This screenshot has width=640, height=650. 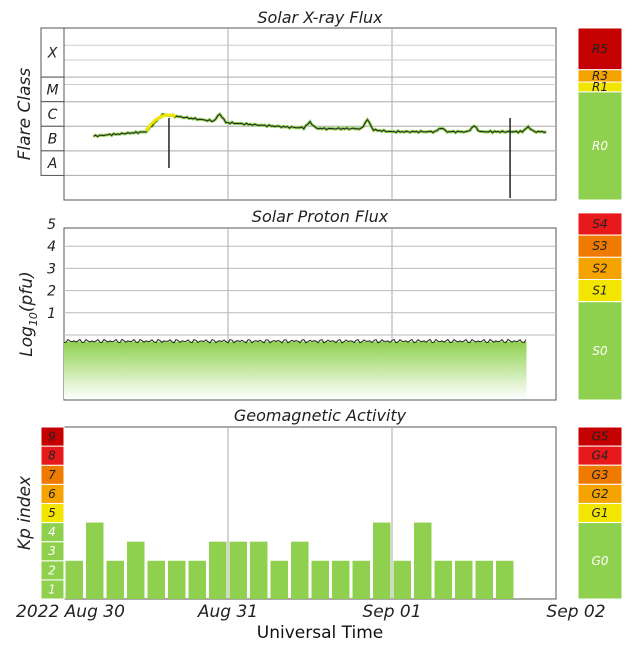 What do you see at coordinates (53, 115) in the screenshot?
I see `class-label-C: C` at bounding box center [53, 115].